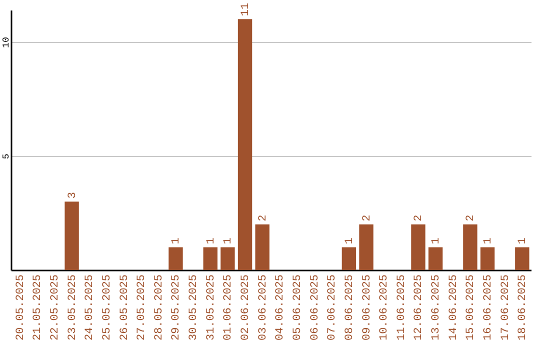  I want to click on x-tick-label: 18.06.2025, so click(523, 307).